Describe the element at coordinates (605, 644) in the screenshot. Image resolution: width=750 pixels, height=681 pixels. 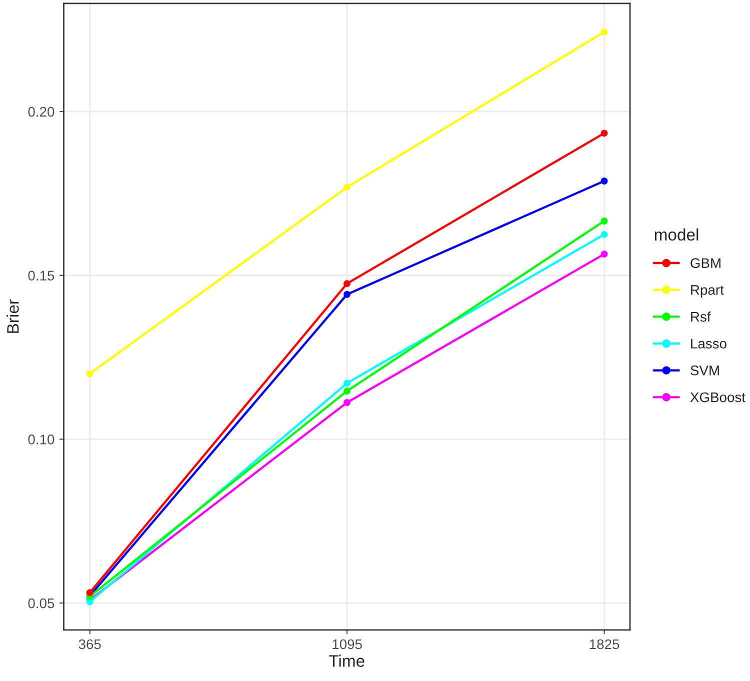
I see `x-tick-label: 1825` at that location.